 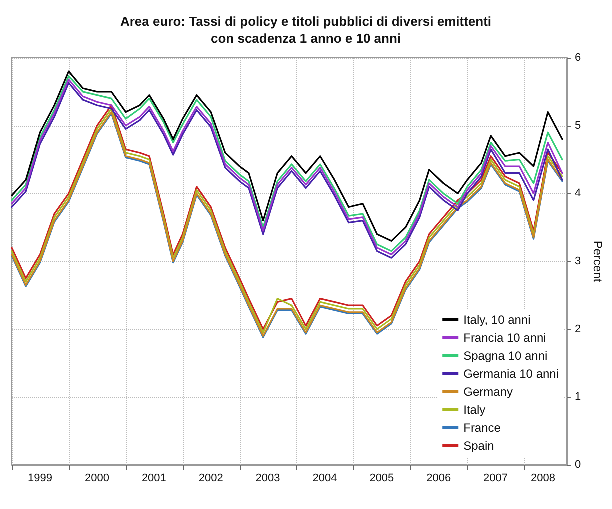 I want to click on x-tick-label: 2007, so click(x=495, y=478).